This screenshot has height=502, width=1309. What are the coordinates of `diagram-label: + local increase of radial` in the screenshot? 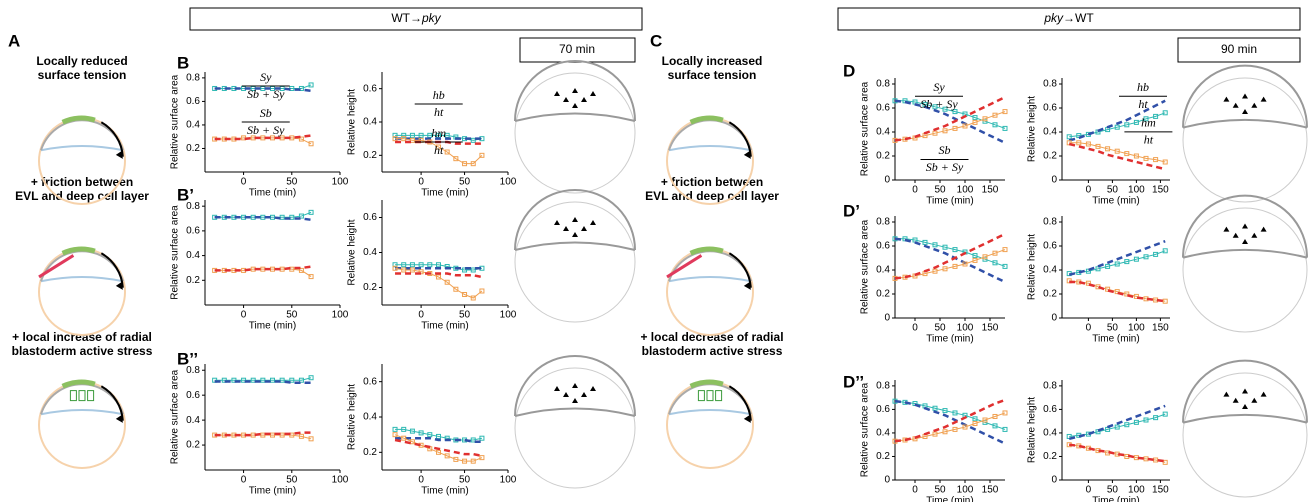 It's located at (82, 337).